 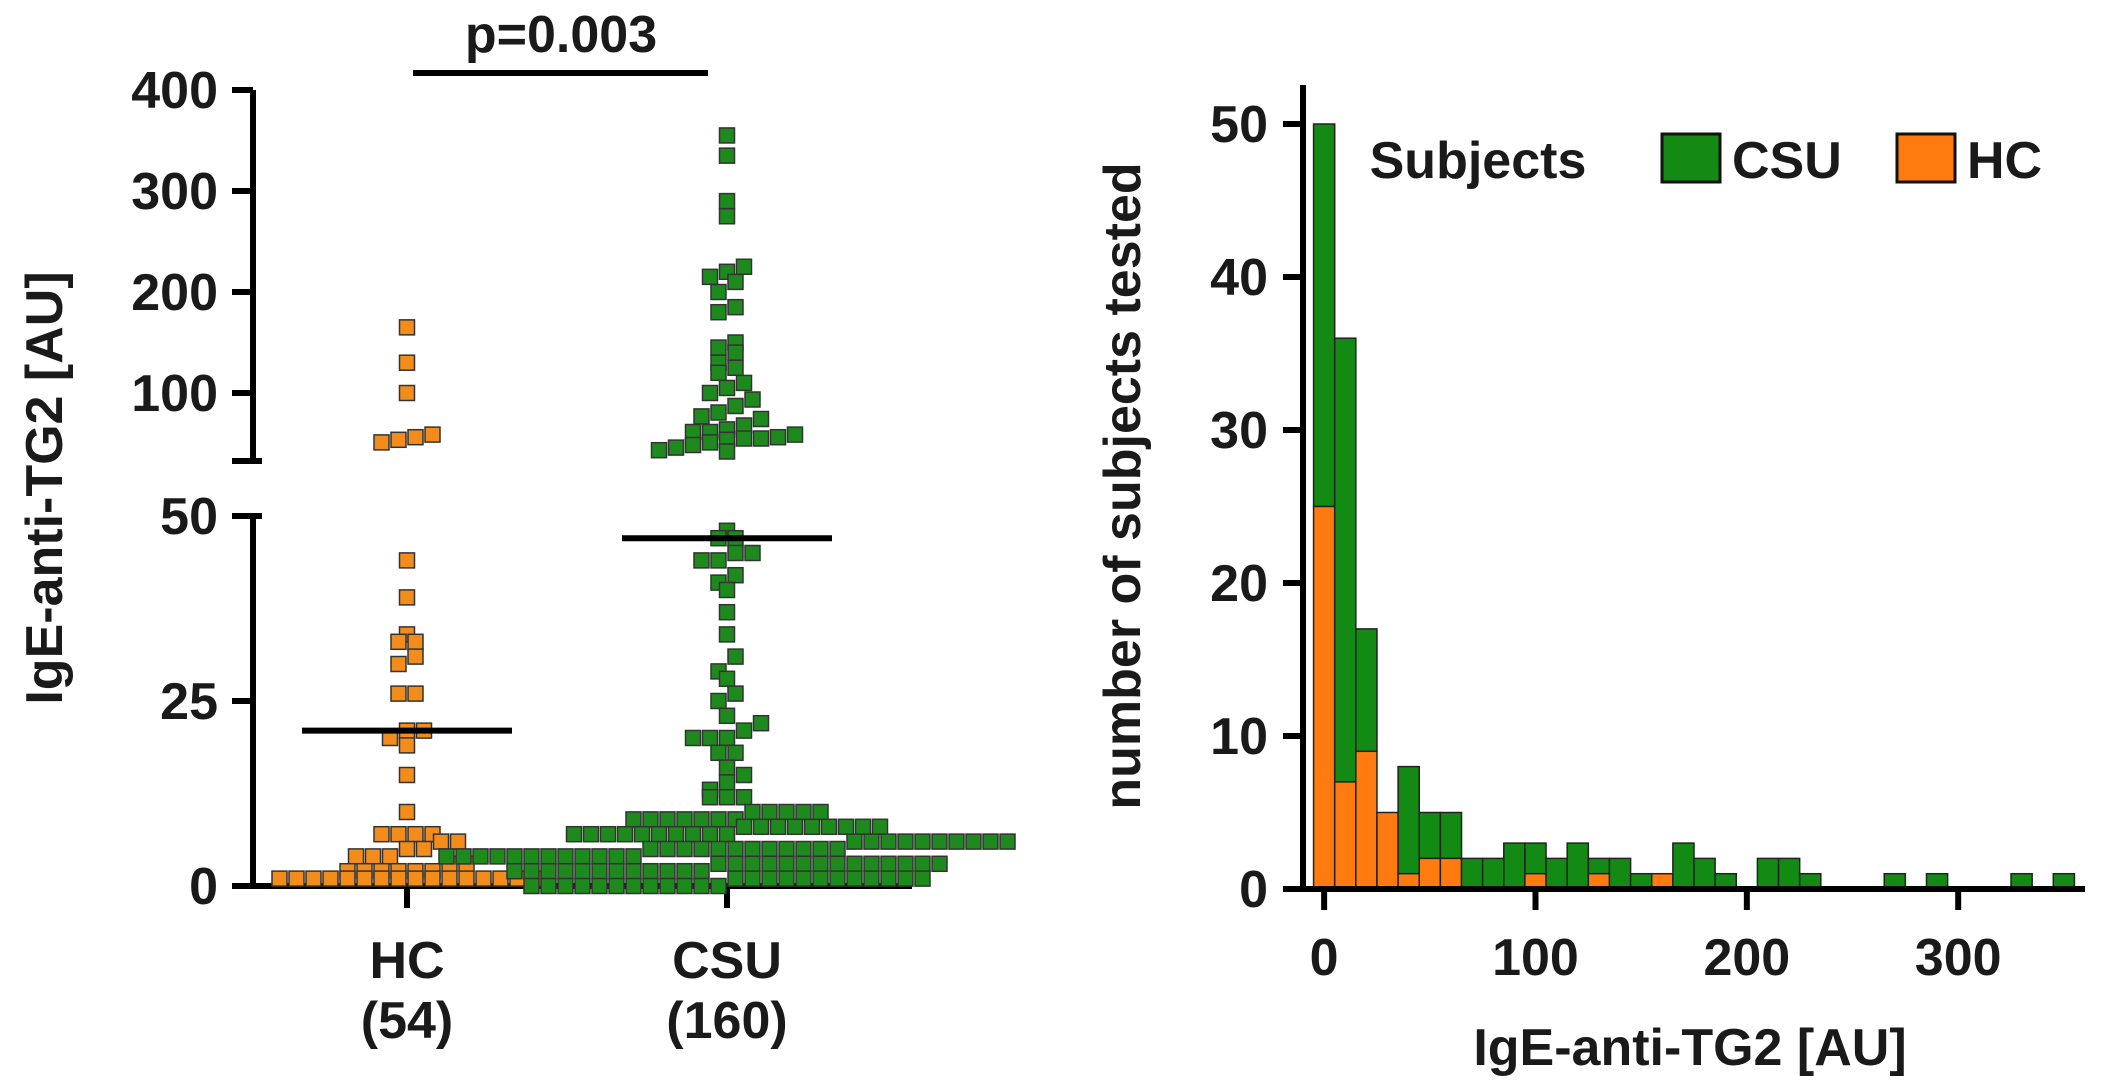 What do you see at coordinates (1123, 485) in the screenshot?
I see `hist-y-axis-label: number of subjects tested` at bounding box center [1123, 485].